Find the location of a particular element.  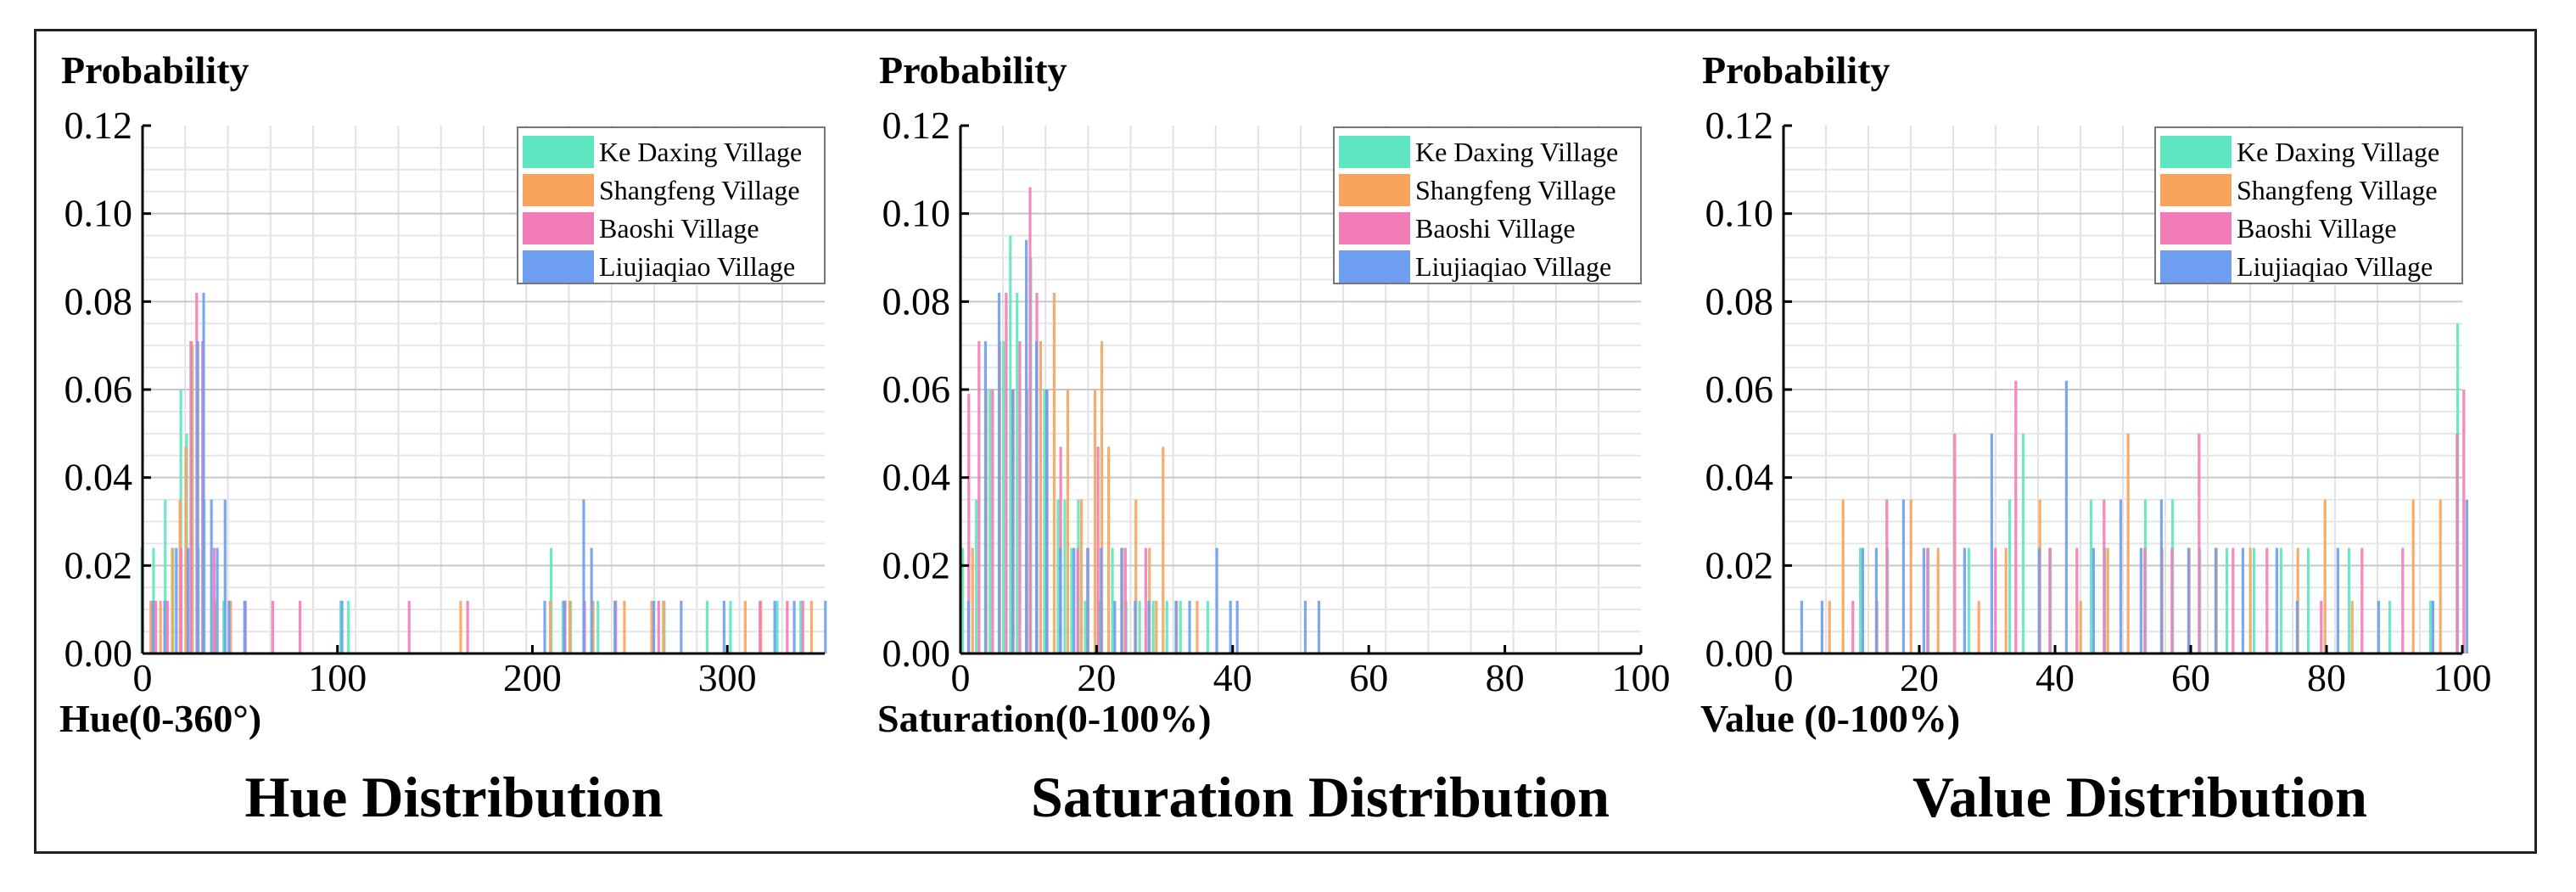

y-tick-label: 0.04 is located at coordinates (99, 477).